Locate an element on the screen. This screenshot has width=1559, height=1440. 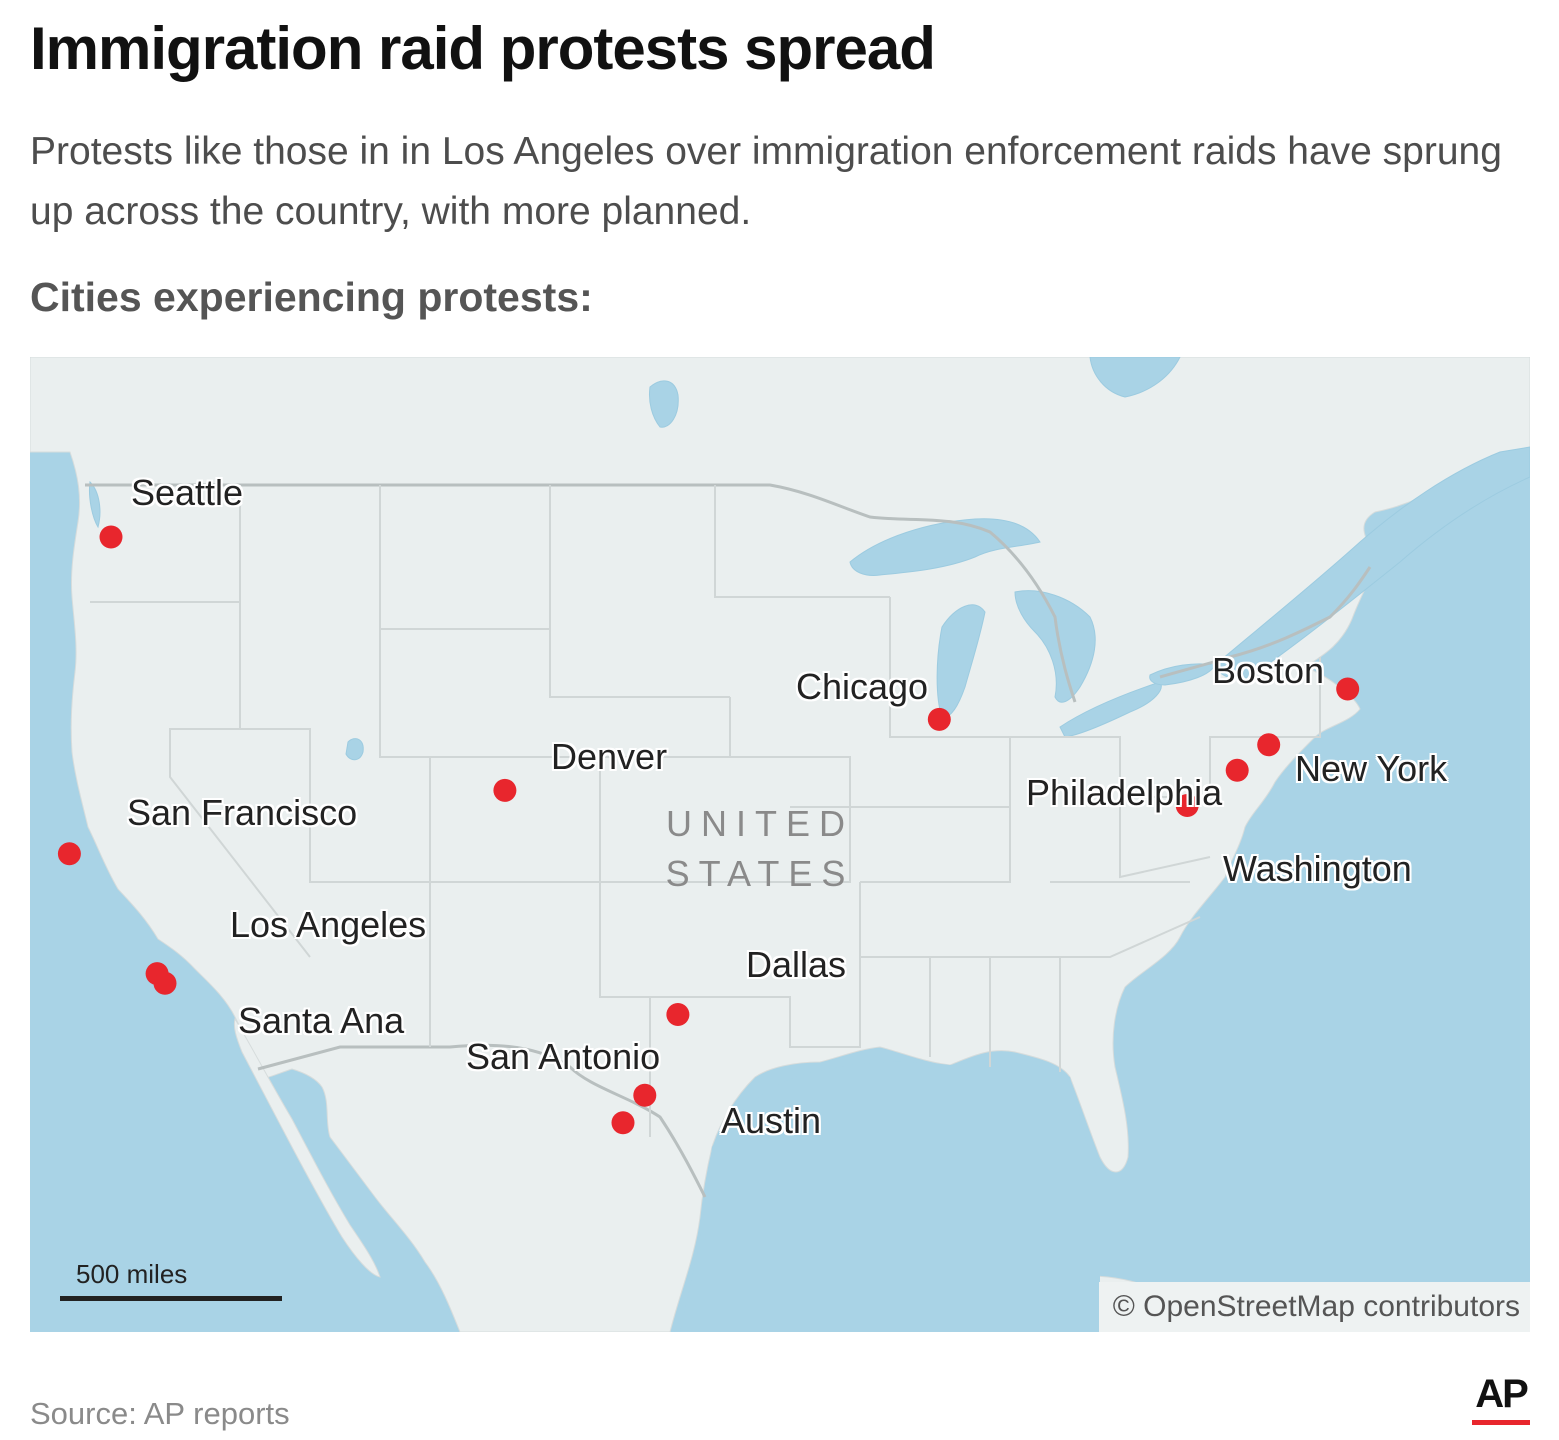
ap-logo: AP is located at coordinates (1501, 1398).